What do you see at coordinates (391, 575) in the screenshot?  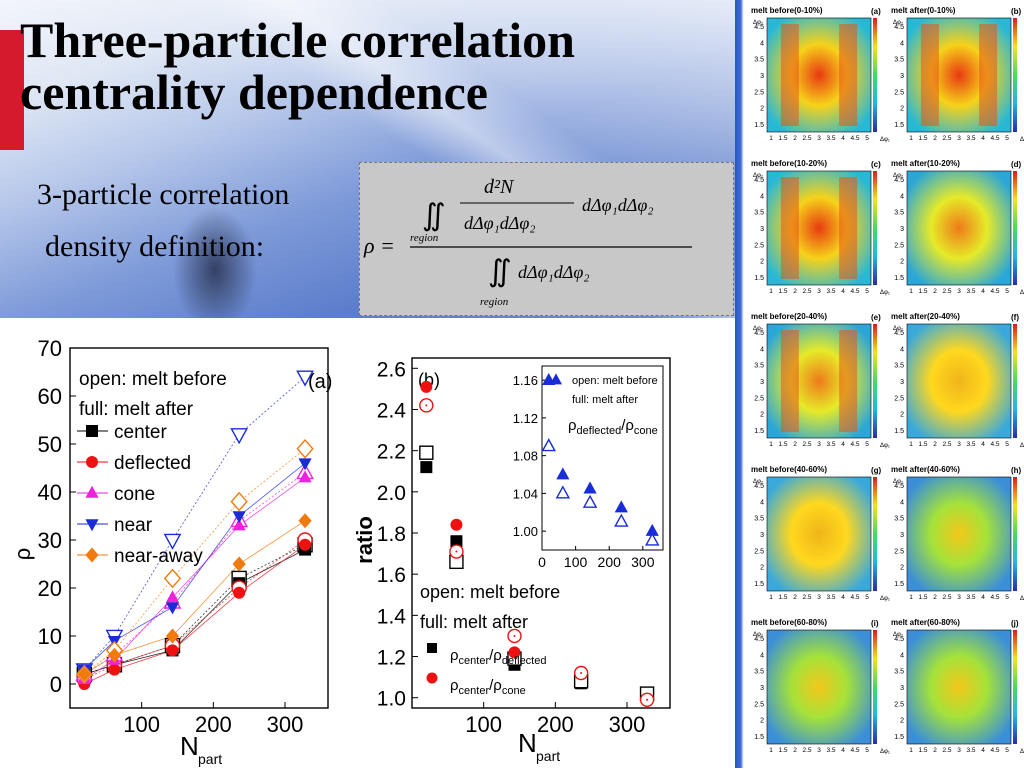 I see `chart-b-y-tick-label: 1.6` at bounding box center [391, 575].